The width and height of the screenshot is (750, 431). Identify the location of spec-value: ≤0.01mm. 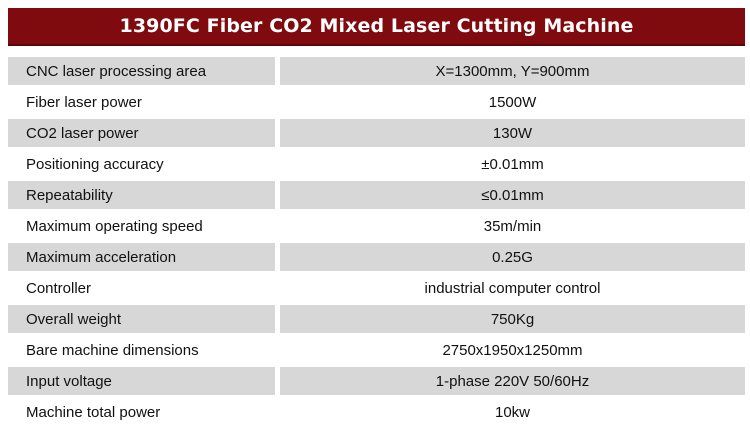
(512, 195).